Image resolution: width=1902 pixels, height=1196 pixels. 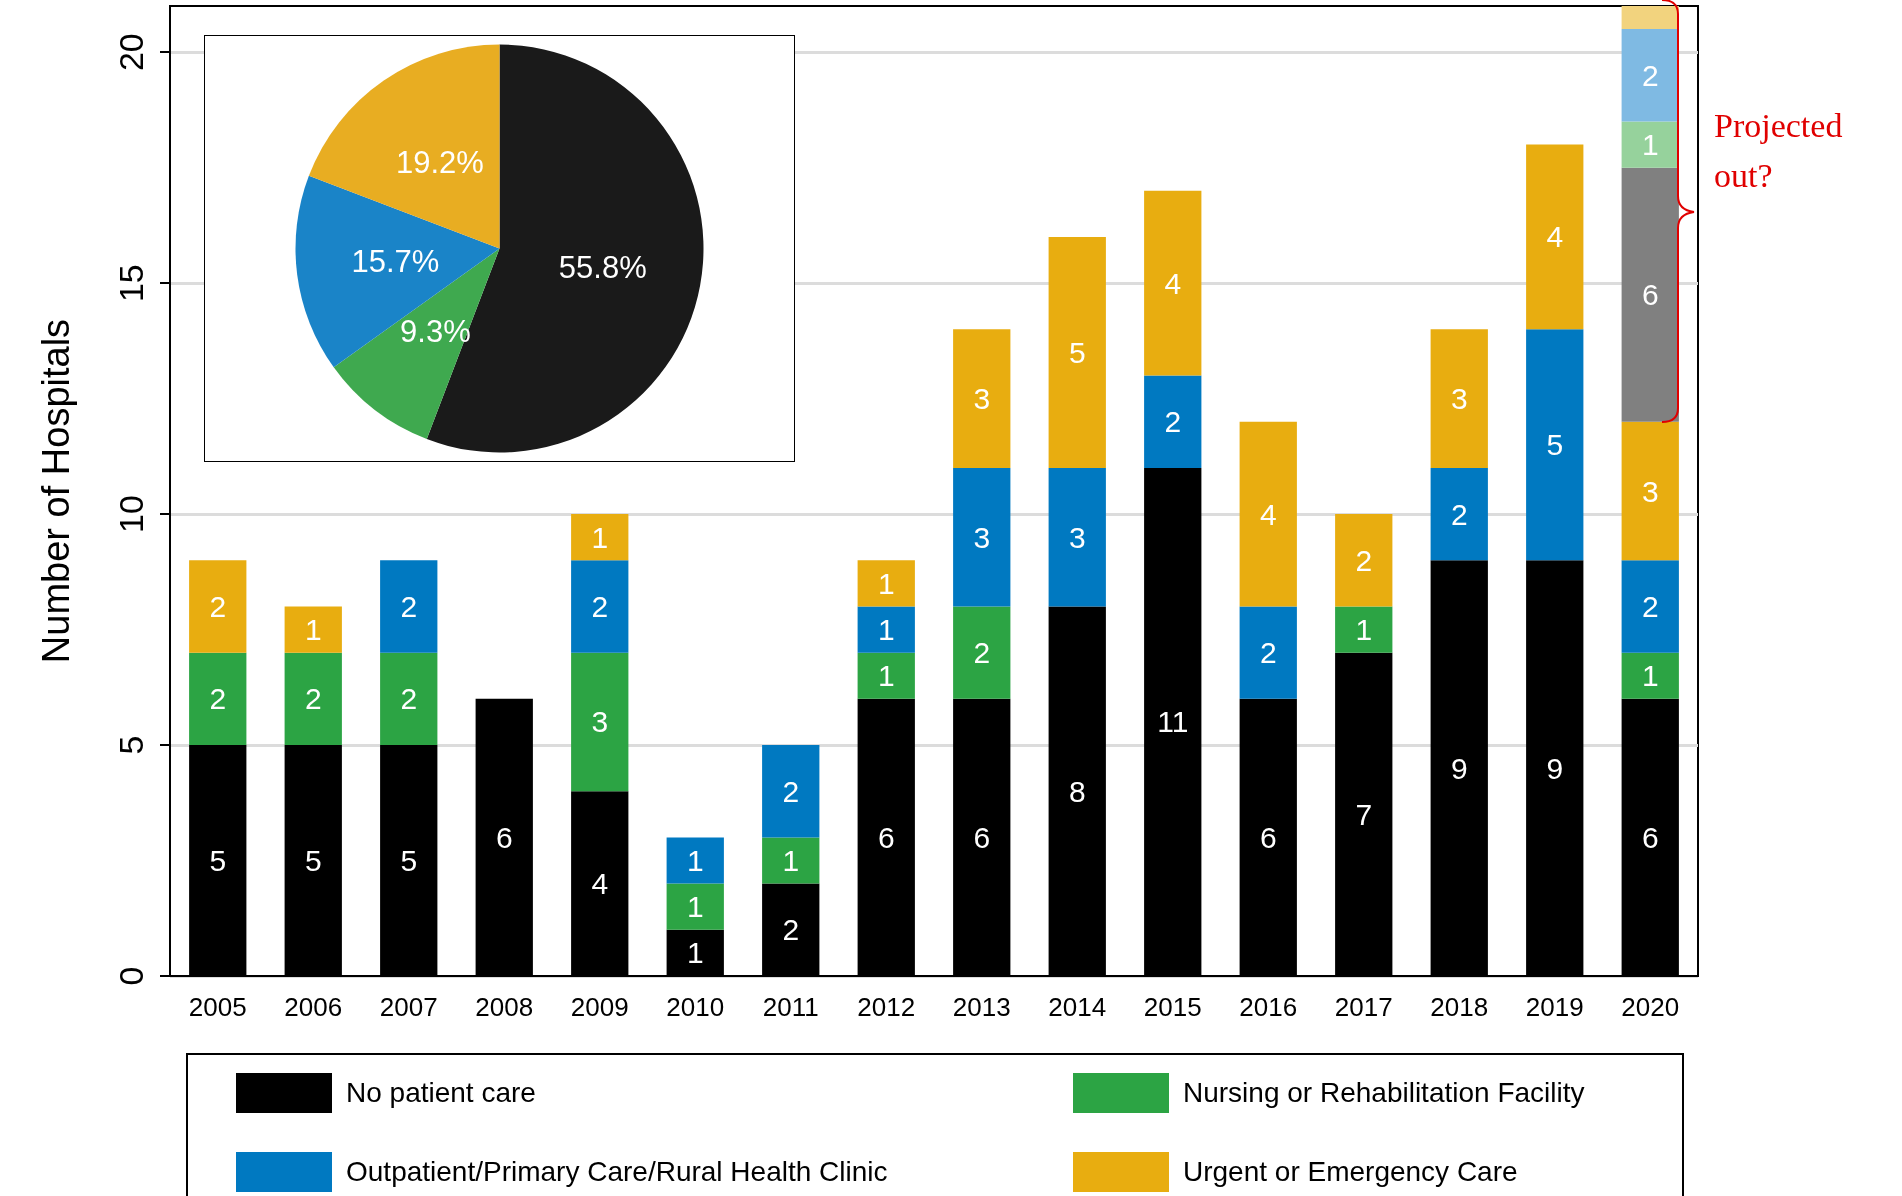 I want to click on data-label: 55.8%, so click(x=602, y=268).